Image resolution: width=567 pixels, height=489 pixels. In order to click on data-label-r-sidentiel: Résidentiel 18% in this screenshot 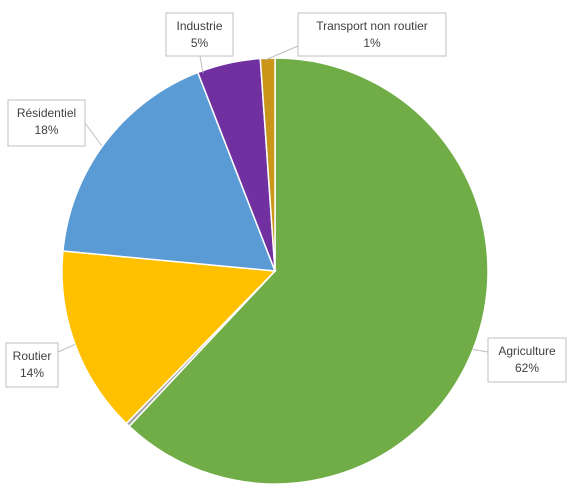, I will do `click(46, 123)`.